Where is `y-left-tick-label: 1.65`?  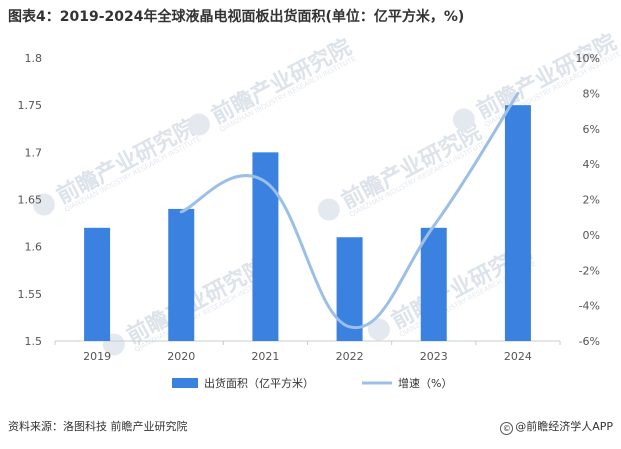
y-left-tick-label: 1.65 is located at coordinates (30, 200).